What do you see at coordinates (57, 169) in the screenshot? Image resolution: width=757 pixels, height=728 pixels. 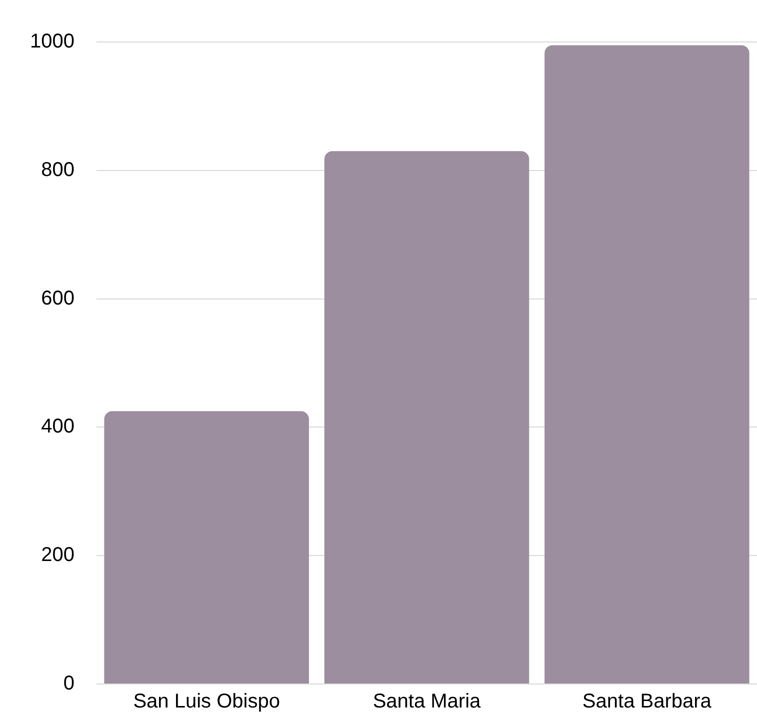 I see `y-tick-label: 800` at bounding box center [57, 169].